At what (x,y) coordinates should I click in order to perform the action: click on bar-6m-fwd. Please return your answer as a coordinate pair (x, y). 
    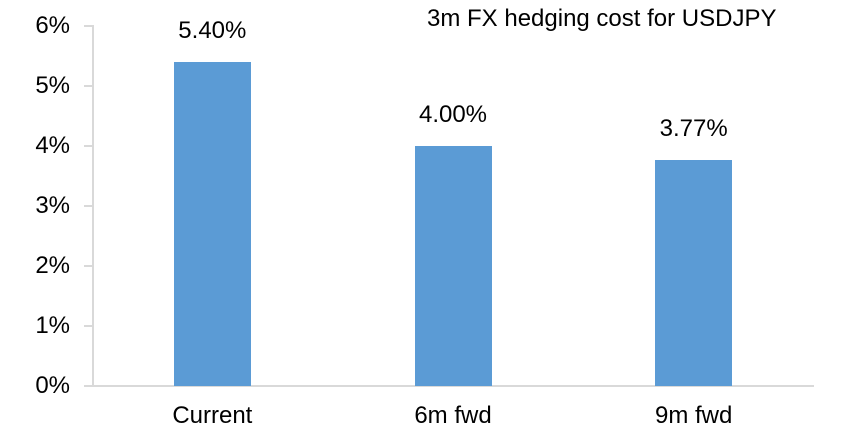
    Looking at the image, I should click on (453, 266).